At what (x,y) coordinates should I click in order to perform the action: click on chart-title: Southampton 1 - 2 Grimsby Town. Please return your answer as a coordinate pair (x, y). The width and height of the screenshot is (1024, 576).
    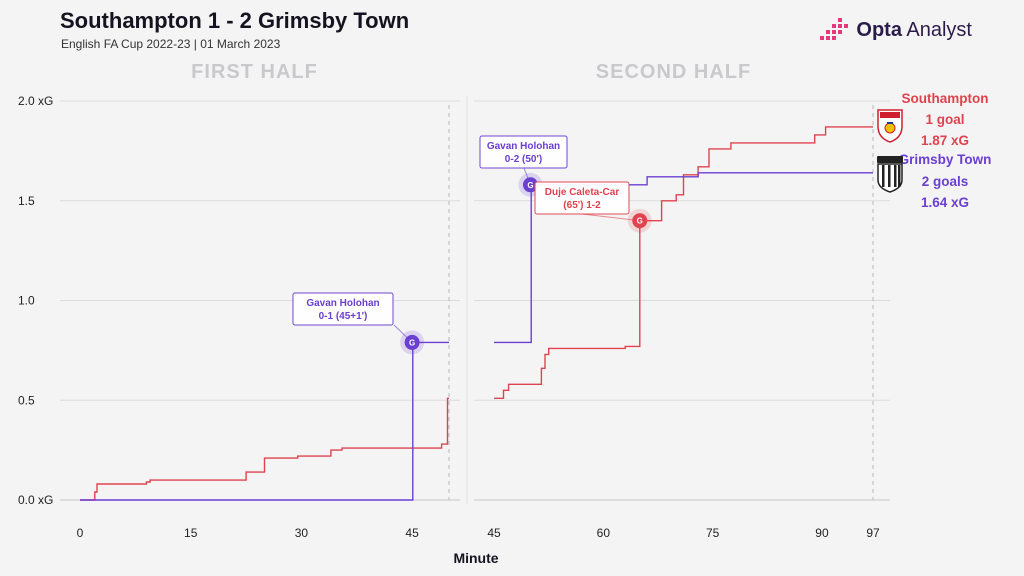
    Looking at the image, I should click on (235, 20).